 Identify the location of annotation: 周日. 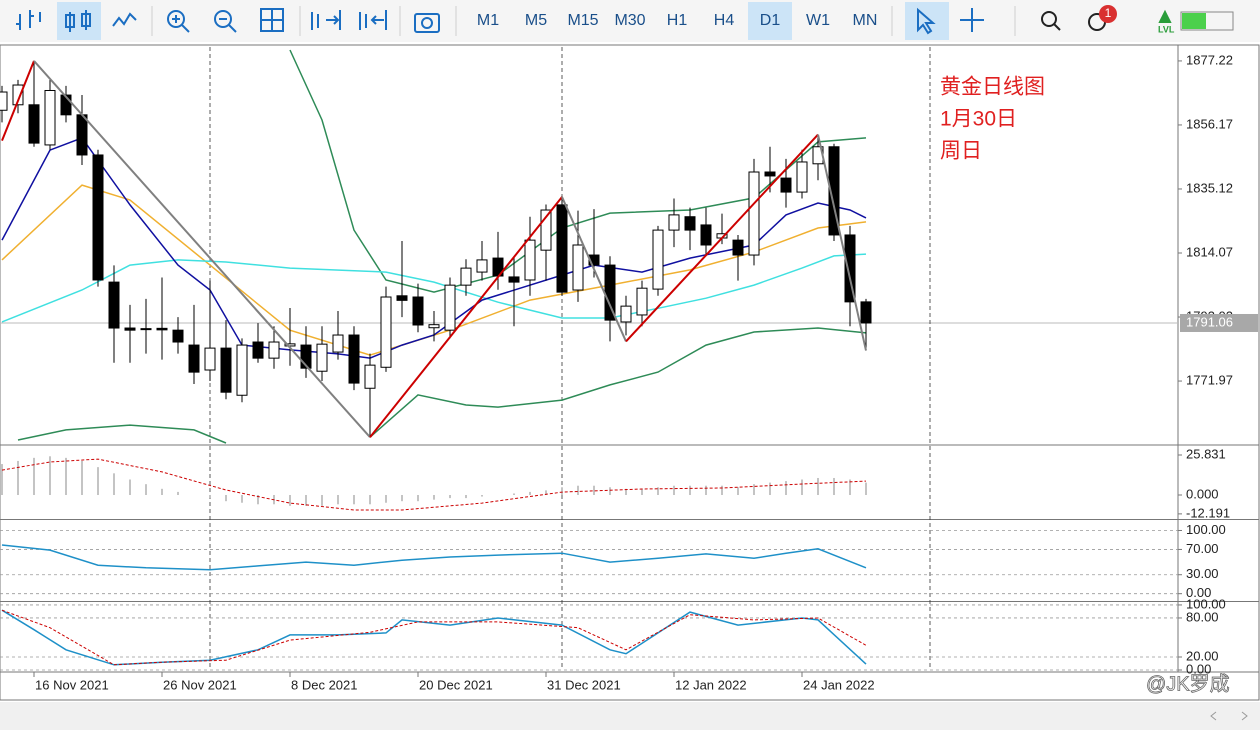
(961, 151).